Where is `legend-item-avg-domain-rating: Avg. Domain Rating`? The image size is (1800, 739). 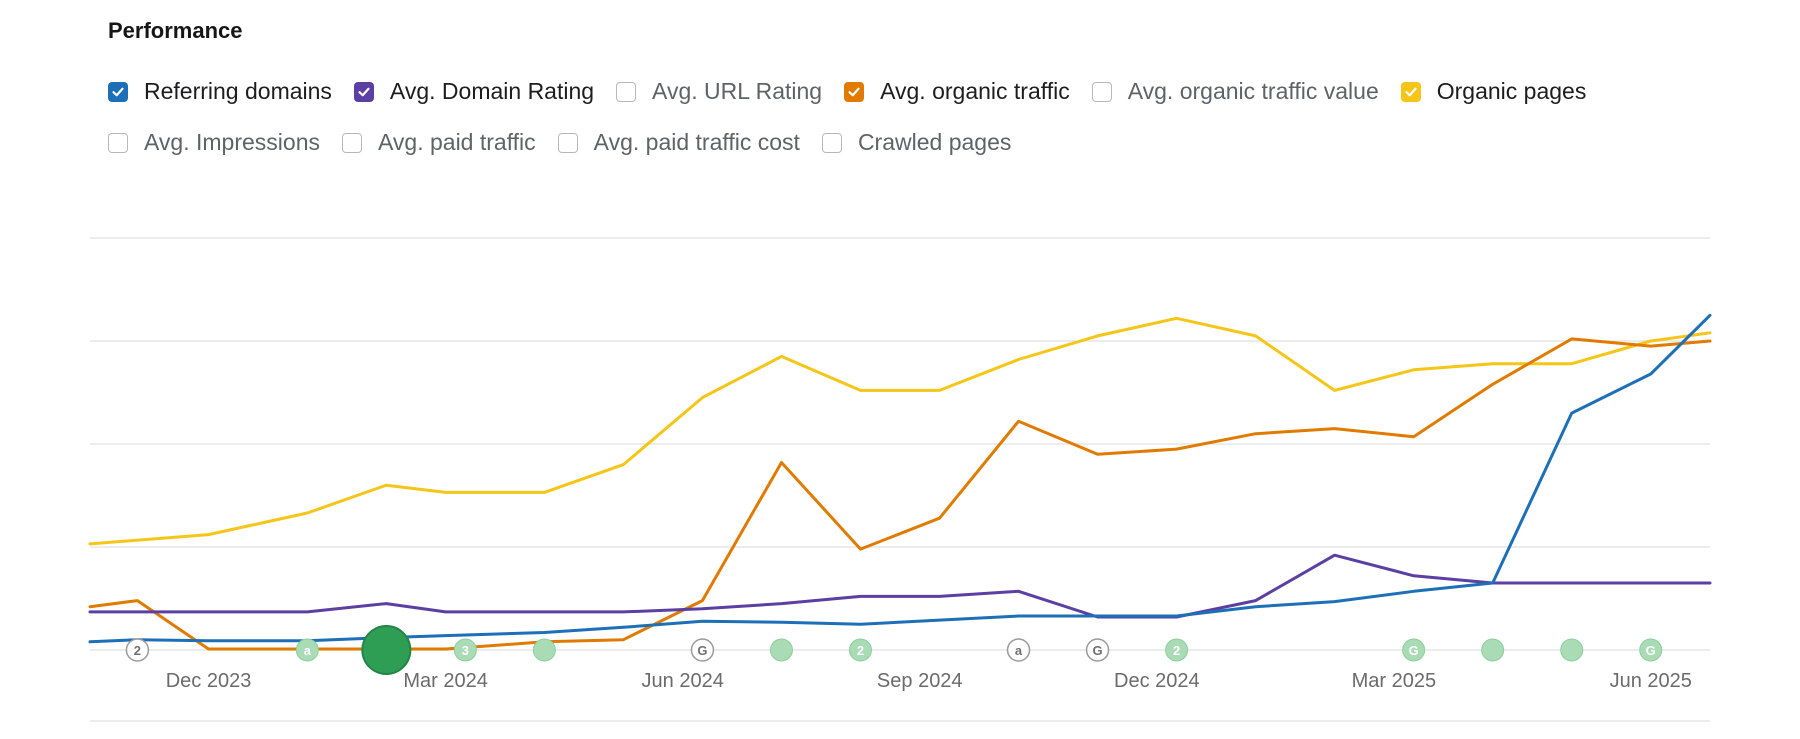 legend-item-avg-domain-rating: Avg. Domain Rating is located at coordinates (474, 91).